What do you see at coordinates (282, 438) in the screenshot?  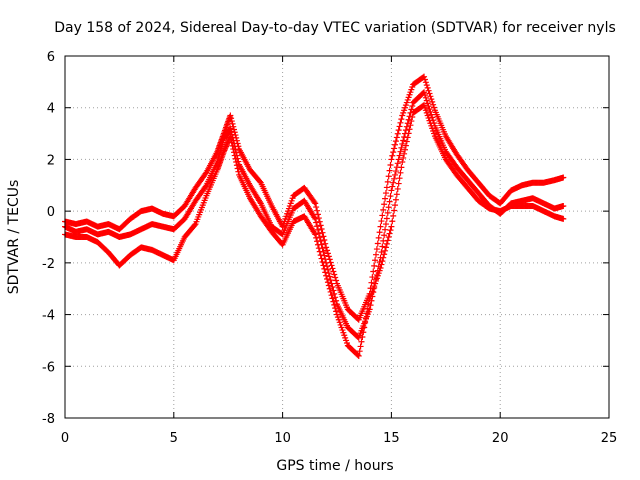 I see `x-tick-label: 10` at bounding box center [282, 438].